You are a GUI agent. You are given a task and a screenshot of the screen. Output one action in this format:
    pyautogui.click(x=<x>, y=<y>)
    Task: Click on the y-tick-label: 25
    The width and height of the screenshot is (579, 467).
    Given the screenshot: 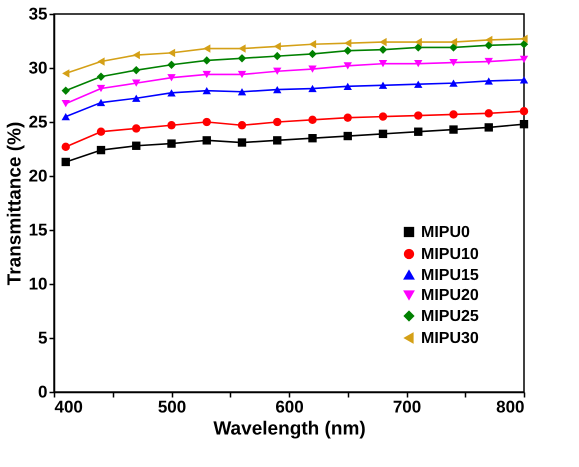 What is the action you would take?
    pyautogui.click(x=38, y=122)
    